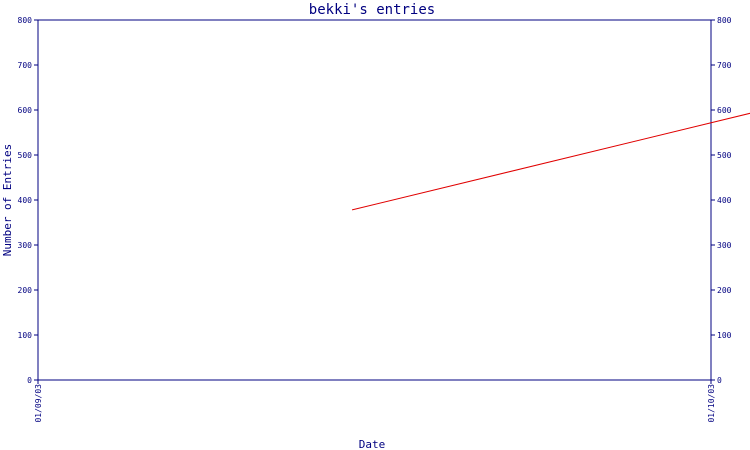 Image resolution: width=750 pixels, height=450 pixels. I want to click on y-axis-label: Number of Entries, so click(7, 200).